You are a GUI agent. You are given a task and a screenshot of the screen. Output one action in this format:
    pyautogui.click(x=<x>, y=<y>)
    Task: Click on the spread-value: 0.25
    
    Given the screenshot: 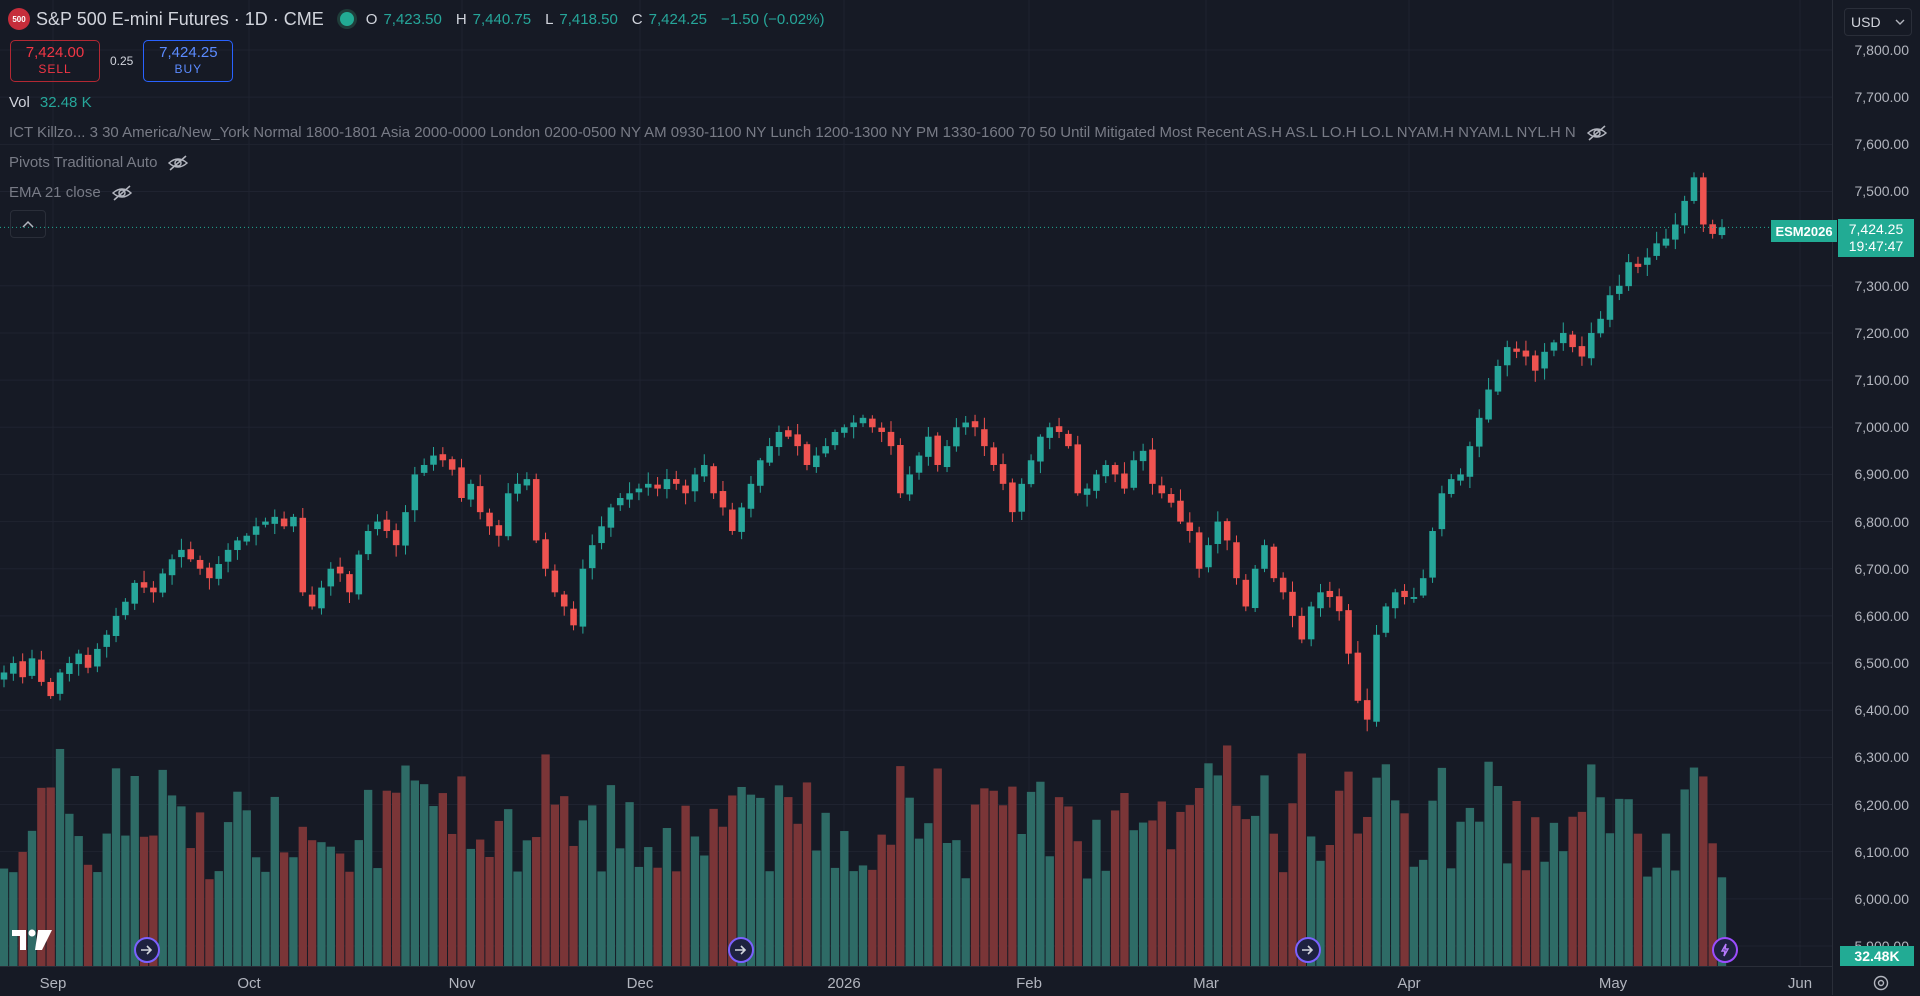 What is the action you would take?
    pyautogui.click(x=122, y=61)
    